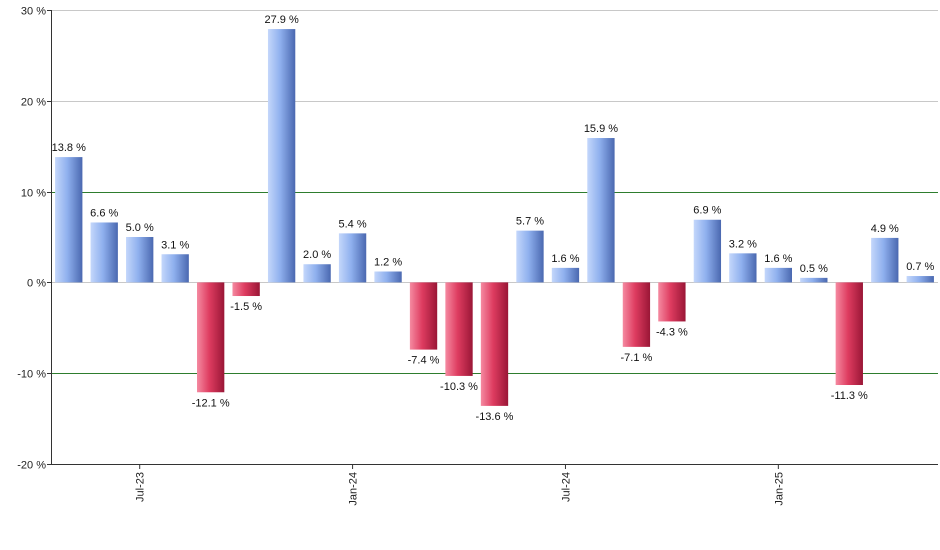 This screenshot has height=550, width=940. I want to click on bar-value-label: -12.1 %, so click(211, 403).